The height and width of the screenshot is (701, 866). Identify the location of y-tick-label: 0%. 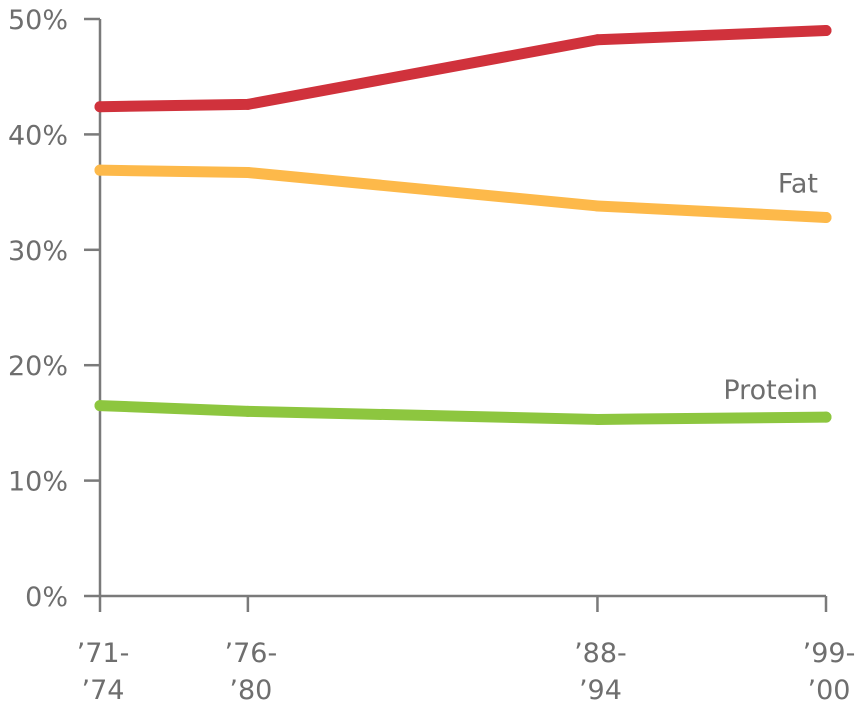
(46, 597).